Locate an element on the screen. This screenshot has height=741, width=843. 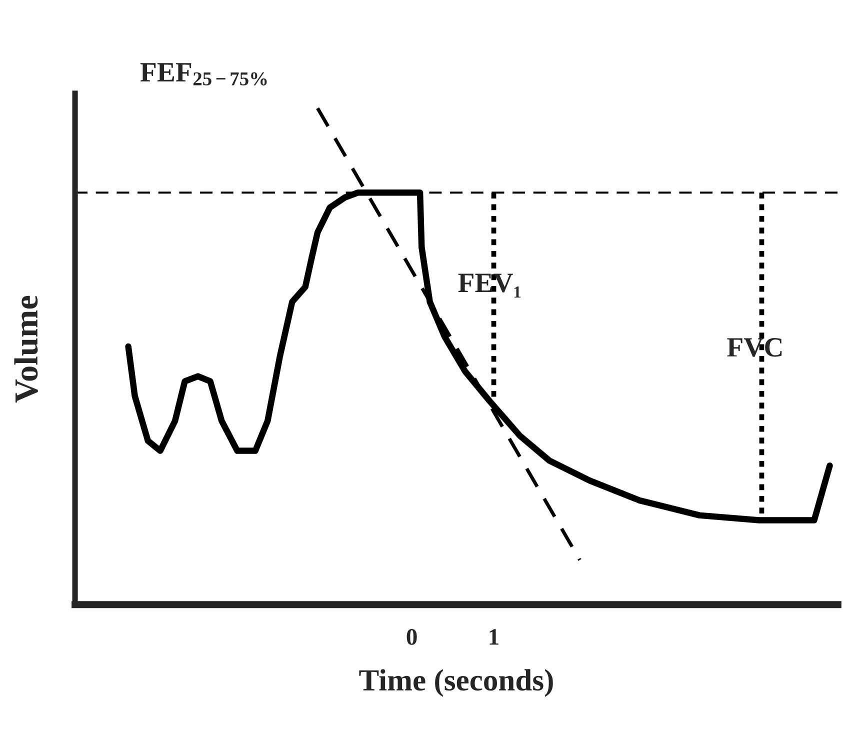
x-tick-label: 1 is located at coordinates (494, 637).